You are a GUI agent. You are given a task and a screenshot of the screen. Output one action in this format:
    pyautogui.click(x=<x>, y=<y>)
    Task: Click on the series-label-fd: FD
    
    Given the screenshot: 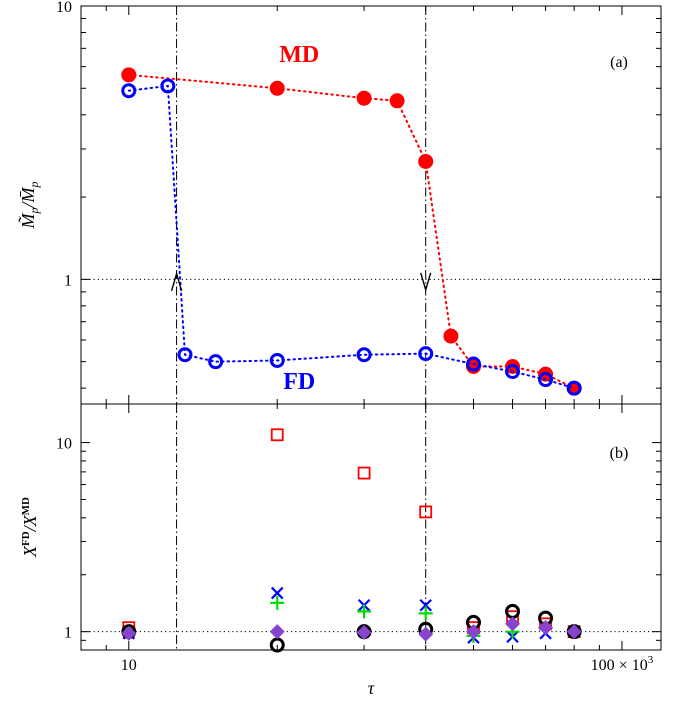 What is the action you would take?
    pyautogui.click(x=299, y=382)
    